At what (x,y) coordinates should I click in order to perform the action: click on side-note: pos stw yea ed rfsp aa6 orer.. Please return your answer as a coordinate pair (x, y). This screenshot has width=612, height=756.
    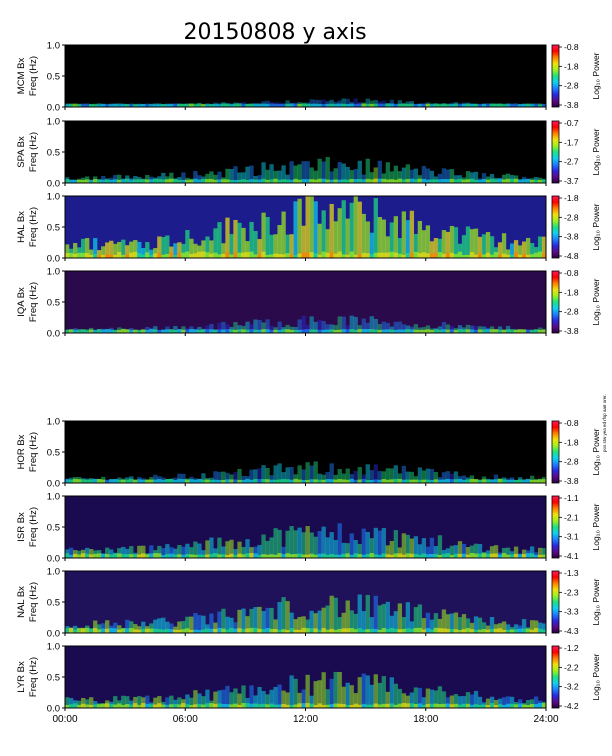
    Looking at the image, I should click on (604, 423).